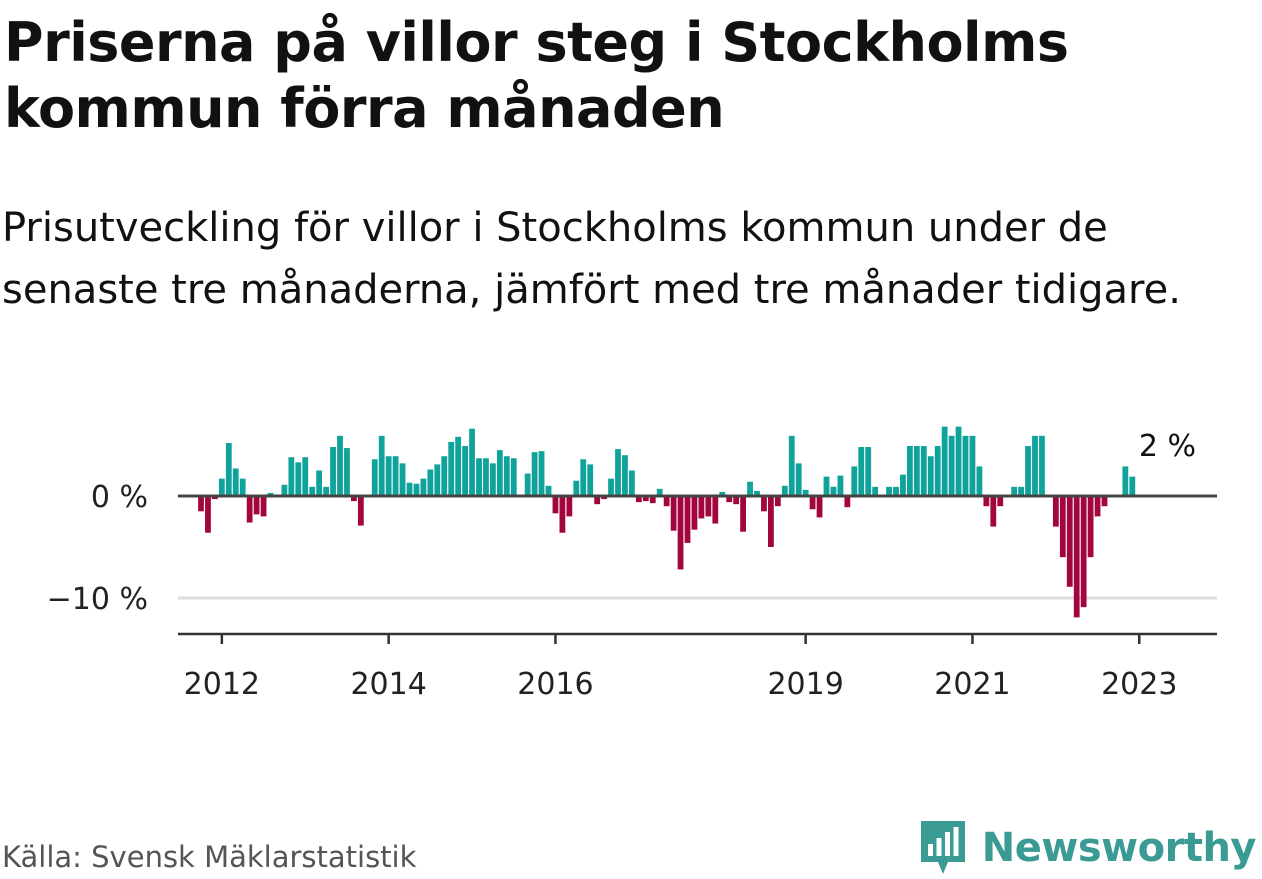  What do you see at coordinates (555, 683) in the screenshot?
I see `x-tick-label: 2016` at bounding box center [555, 683].